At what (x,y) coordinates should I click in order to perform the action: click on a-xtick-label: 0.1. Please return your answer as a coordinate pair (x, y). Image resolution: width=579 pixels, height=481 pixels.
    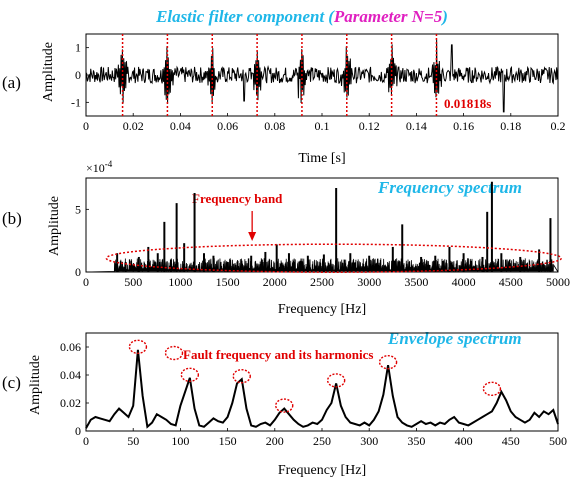
    Looking at the image, I should click on (322, 126).